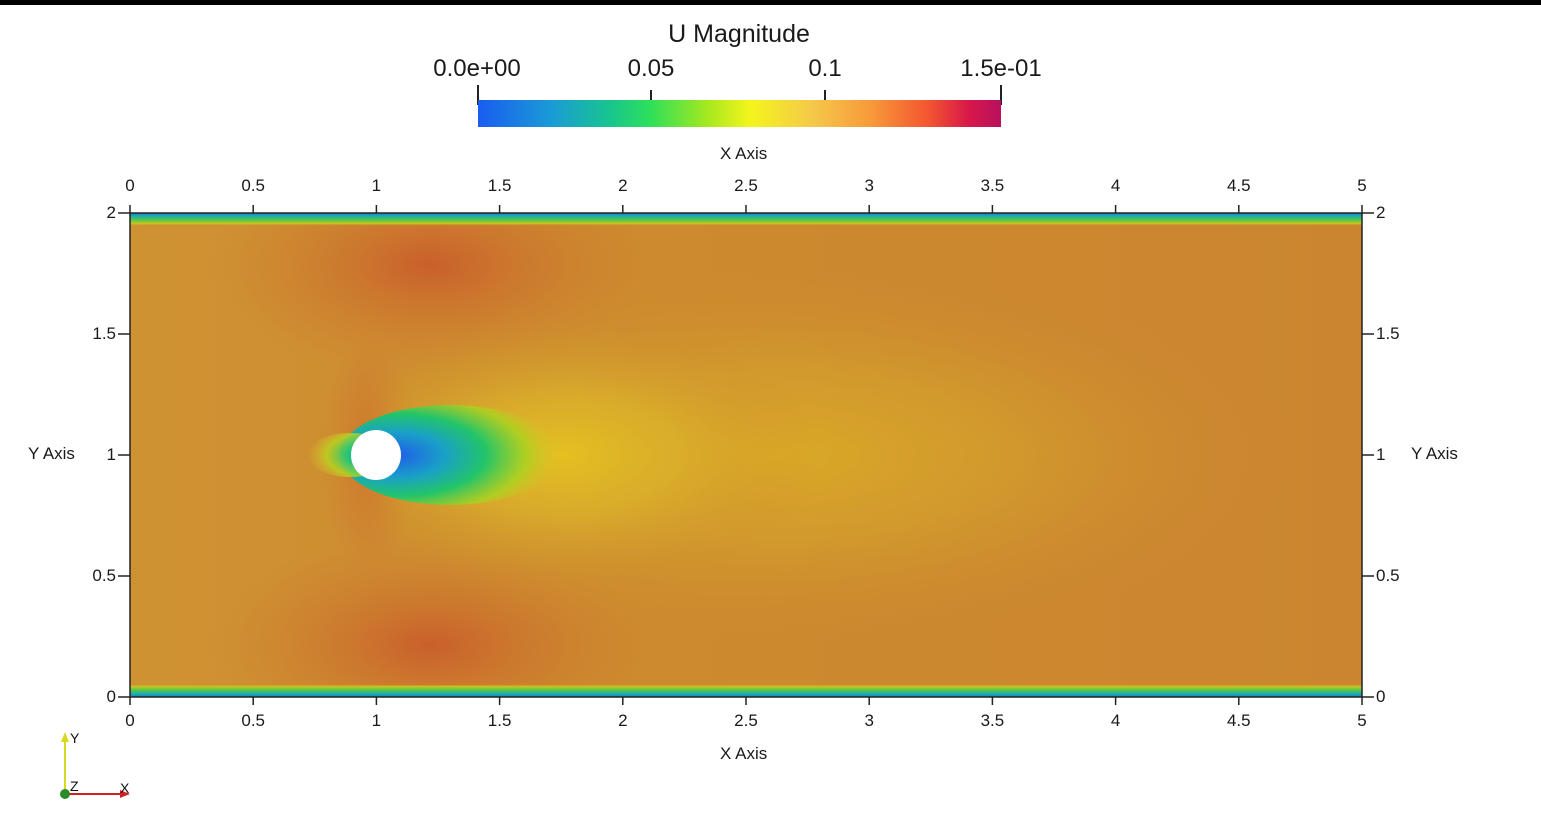 Image resolution: width=1541 pixels, height=818 pixels. What do you see at coordinates (744, 753) in the screenshot?
I see `x-axis-label-bottom: X Axis` at bounding box center [744, 753].